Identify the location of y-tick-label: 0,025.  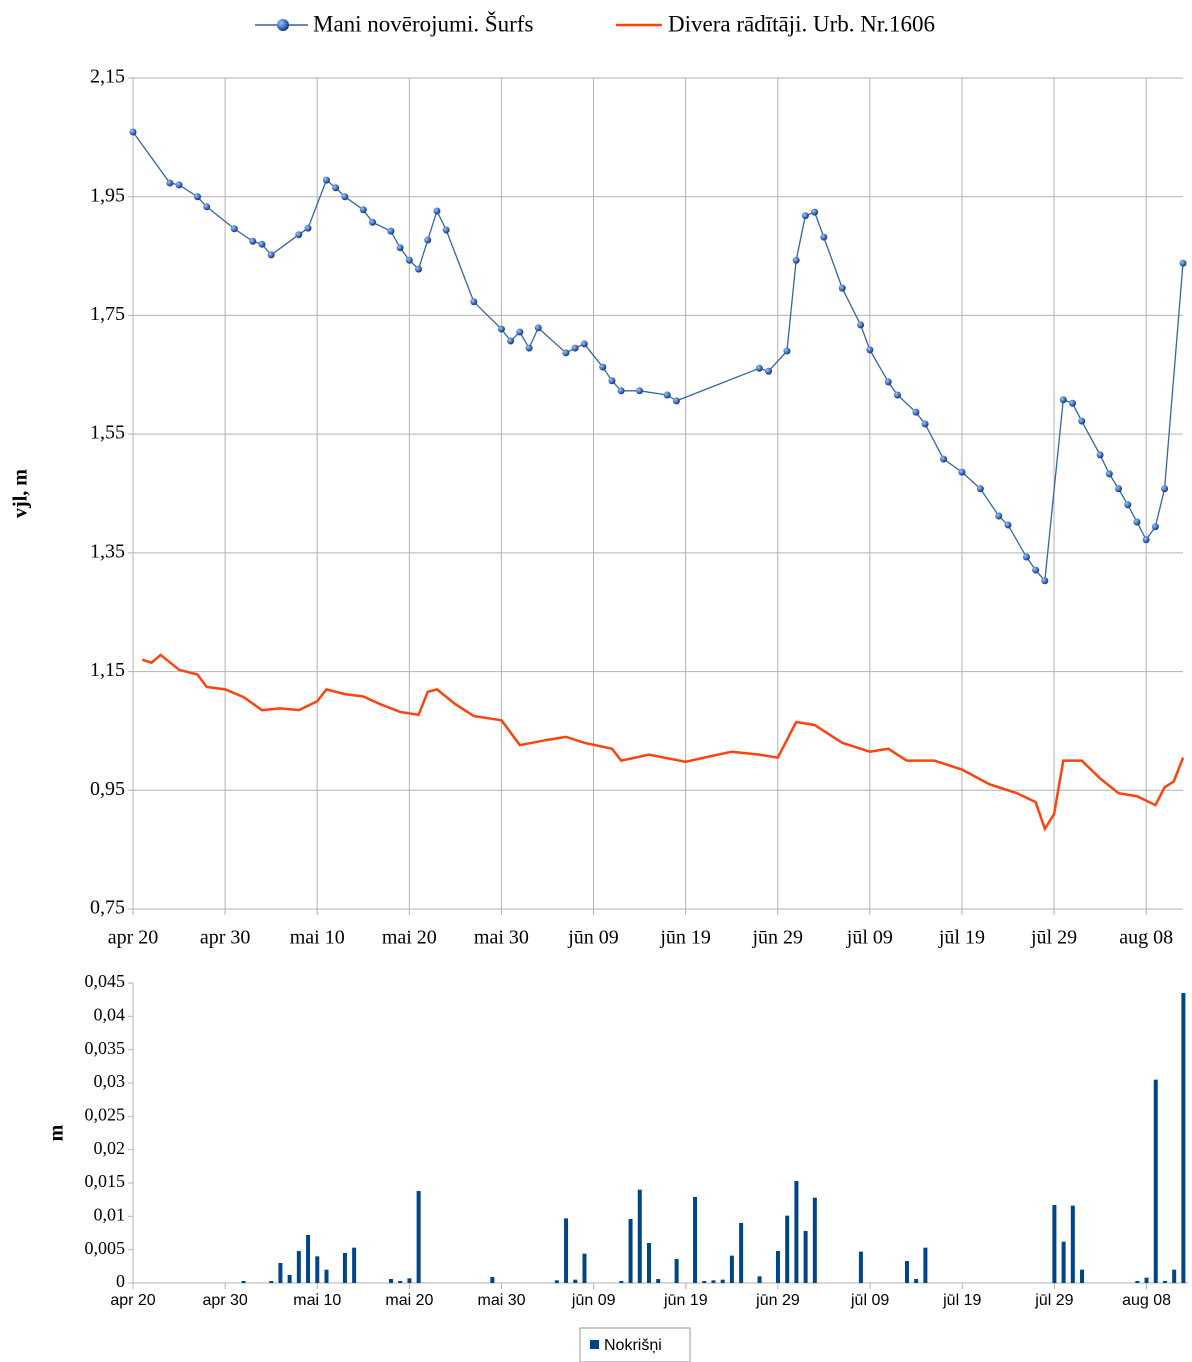
(105, 1114).